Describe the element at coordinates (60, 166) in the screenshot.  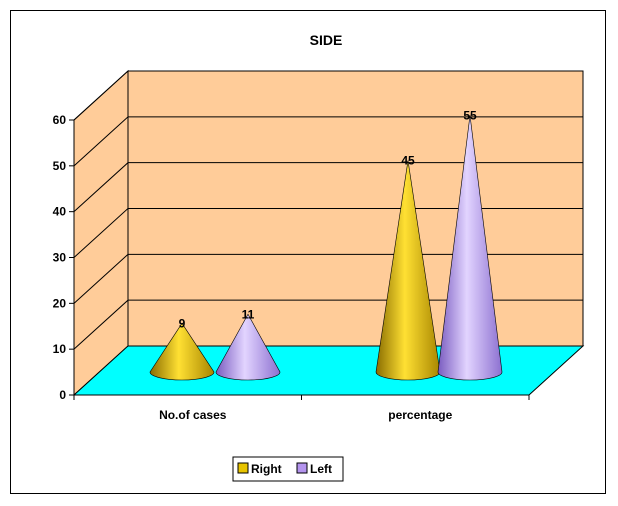
I see `y-tick-label: 50` at that location.